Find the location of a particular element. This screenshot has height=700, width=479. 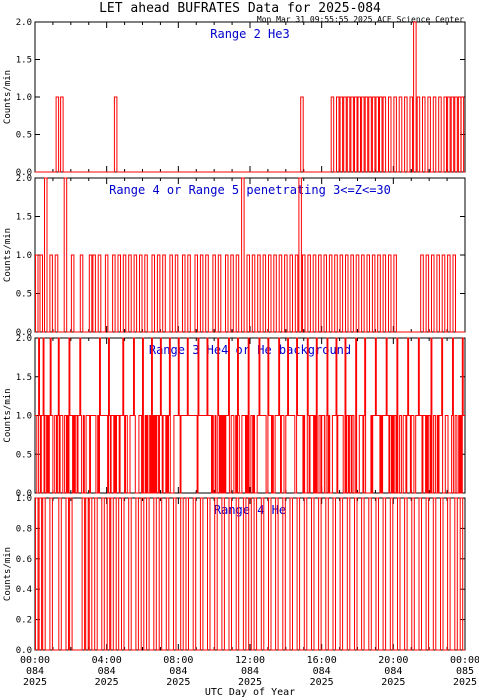

x-tick-label: 08:00 is located at coordinates (178, 660).